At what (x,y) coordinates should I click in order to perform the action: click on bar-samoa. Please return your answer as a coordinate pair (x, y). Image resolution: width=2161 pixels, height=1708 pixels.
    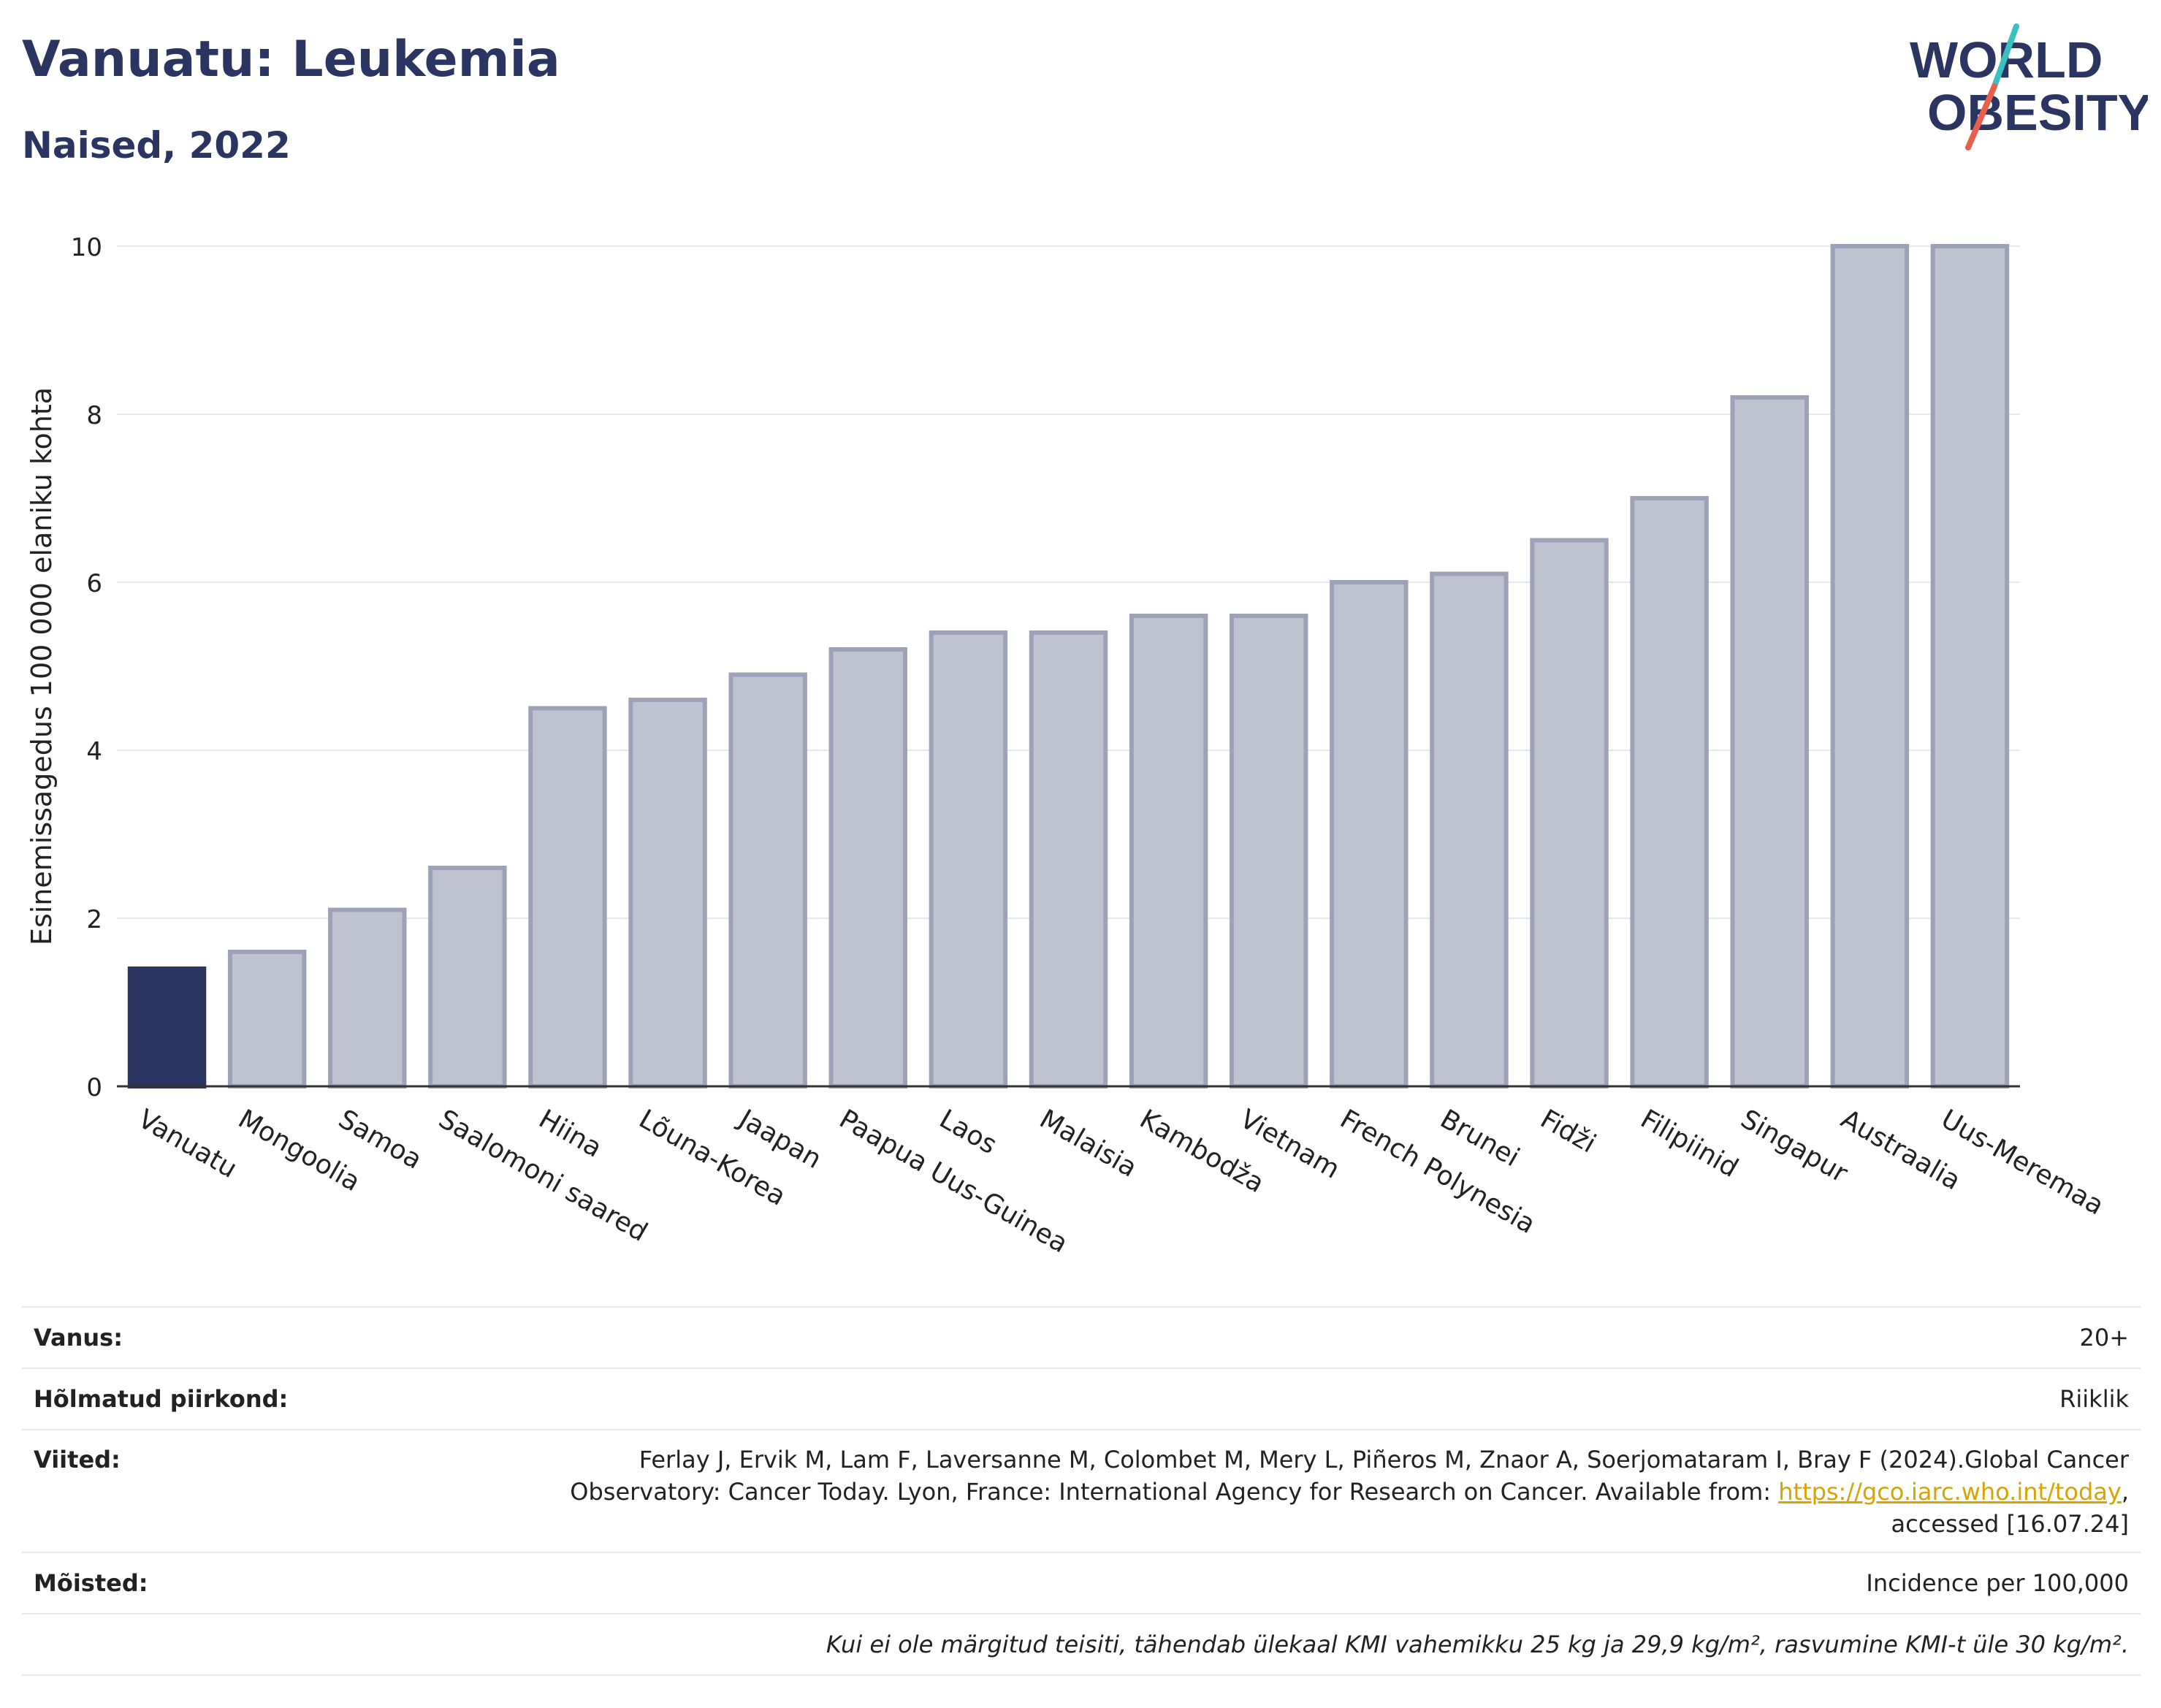
    Looking at the image, I should click on (368, 998).